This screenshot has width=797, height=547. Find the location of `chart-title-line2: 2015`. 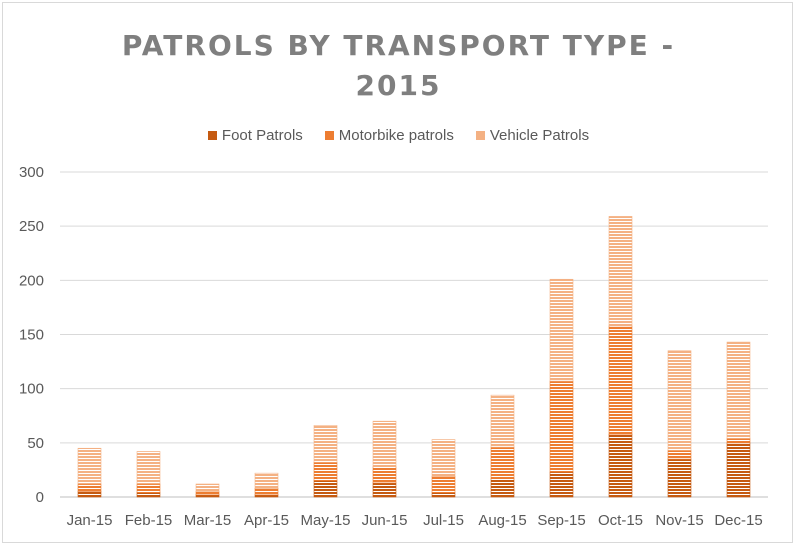

chart-title-line2: 2015 is located at coordinates (398, 85).